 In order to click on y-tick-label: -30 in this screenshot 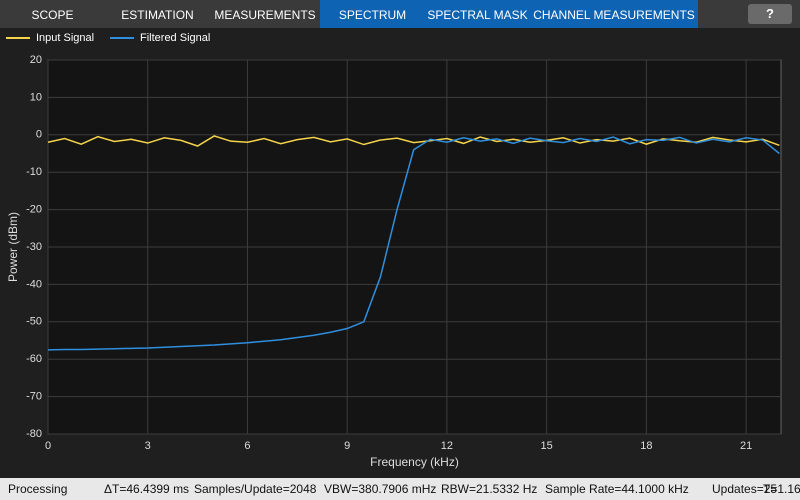, I will do `click(34, 247)`.